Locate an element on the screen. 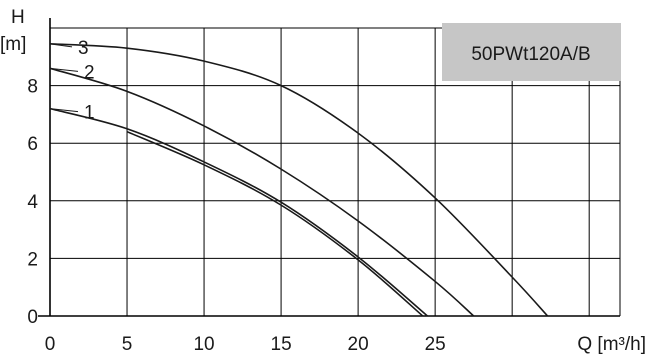 The width and height of the screenshot is (653, 361). title-box is located at coordinates (531, 52).